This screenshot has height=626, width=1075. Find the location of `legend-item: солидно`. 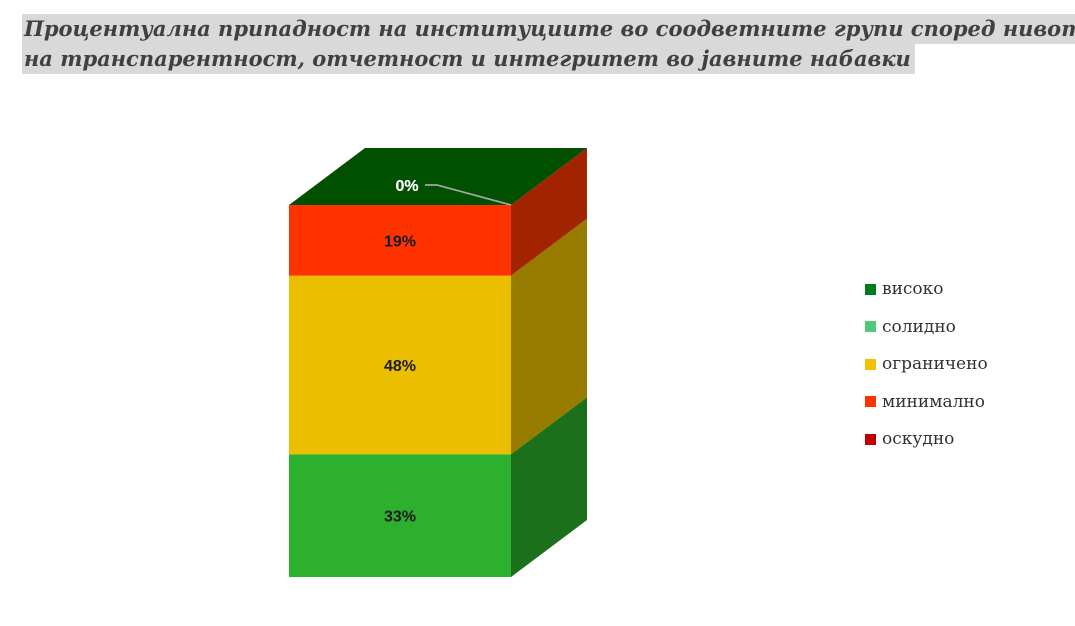

legend-item: солидно is located at coordinates (926, 327).